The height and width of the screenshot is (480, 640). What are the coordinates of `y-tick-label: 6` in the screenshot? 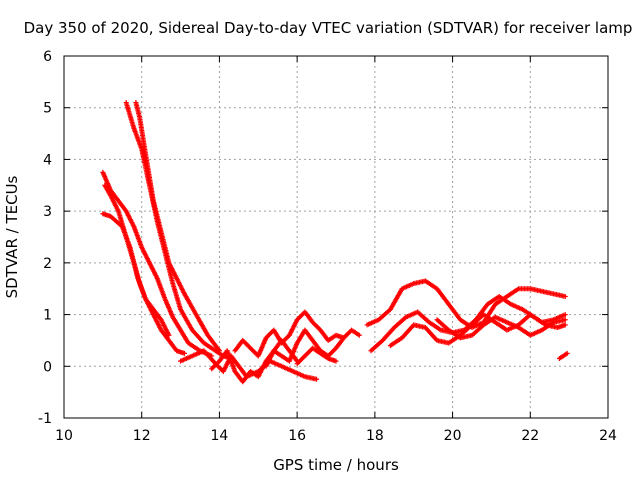 It's located at (47, 57).